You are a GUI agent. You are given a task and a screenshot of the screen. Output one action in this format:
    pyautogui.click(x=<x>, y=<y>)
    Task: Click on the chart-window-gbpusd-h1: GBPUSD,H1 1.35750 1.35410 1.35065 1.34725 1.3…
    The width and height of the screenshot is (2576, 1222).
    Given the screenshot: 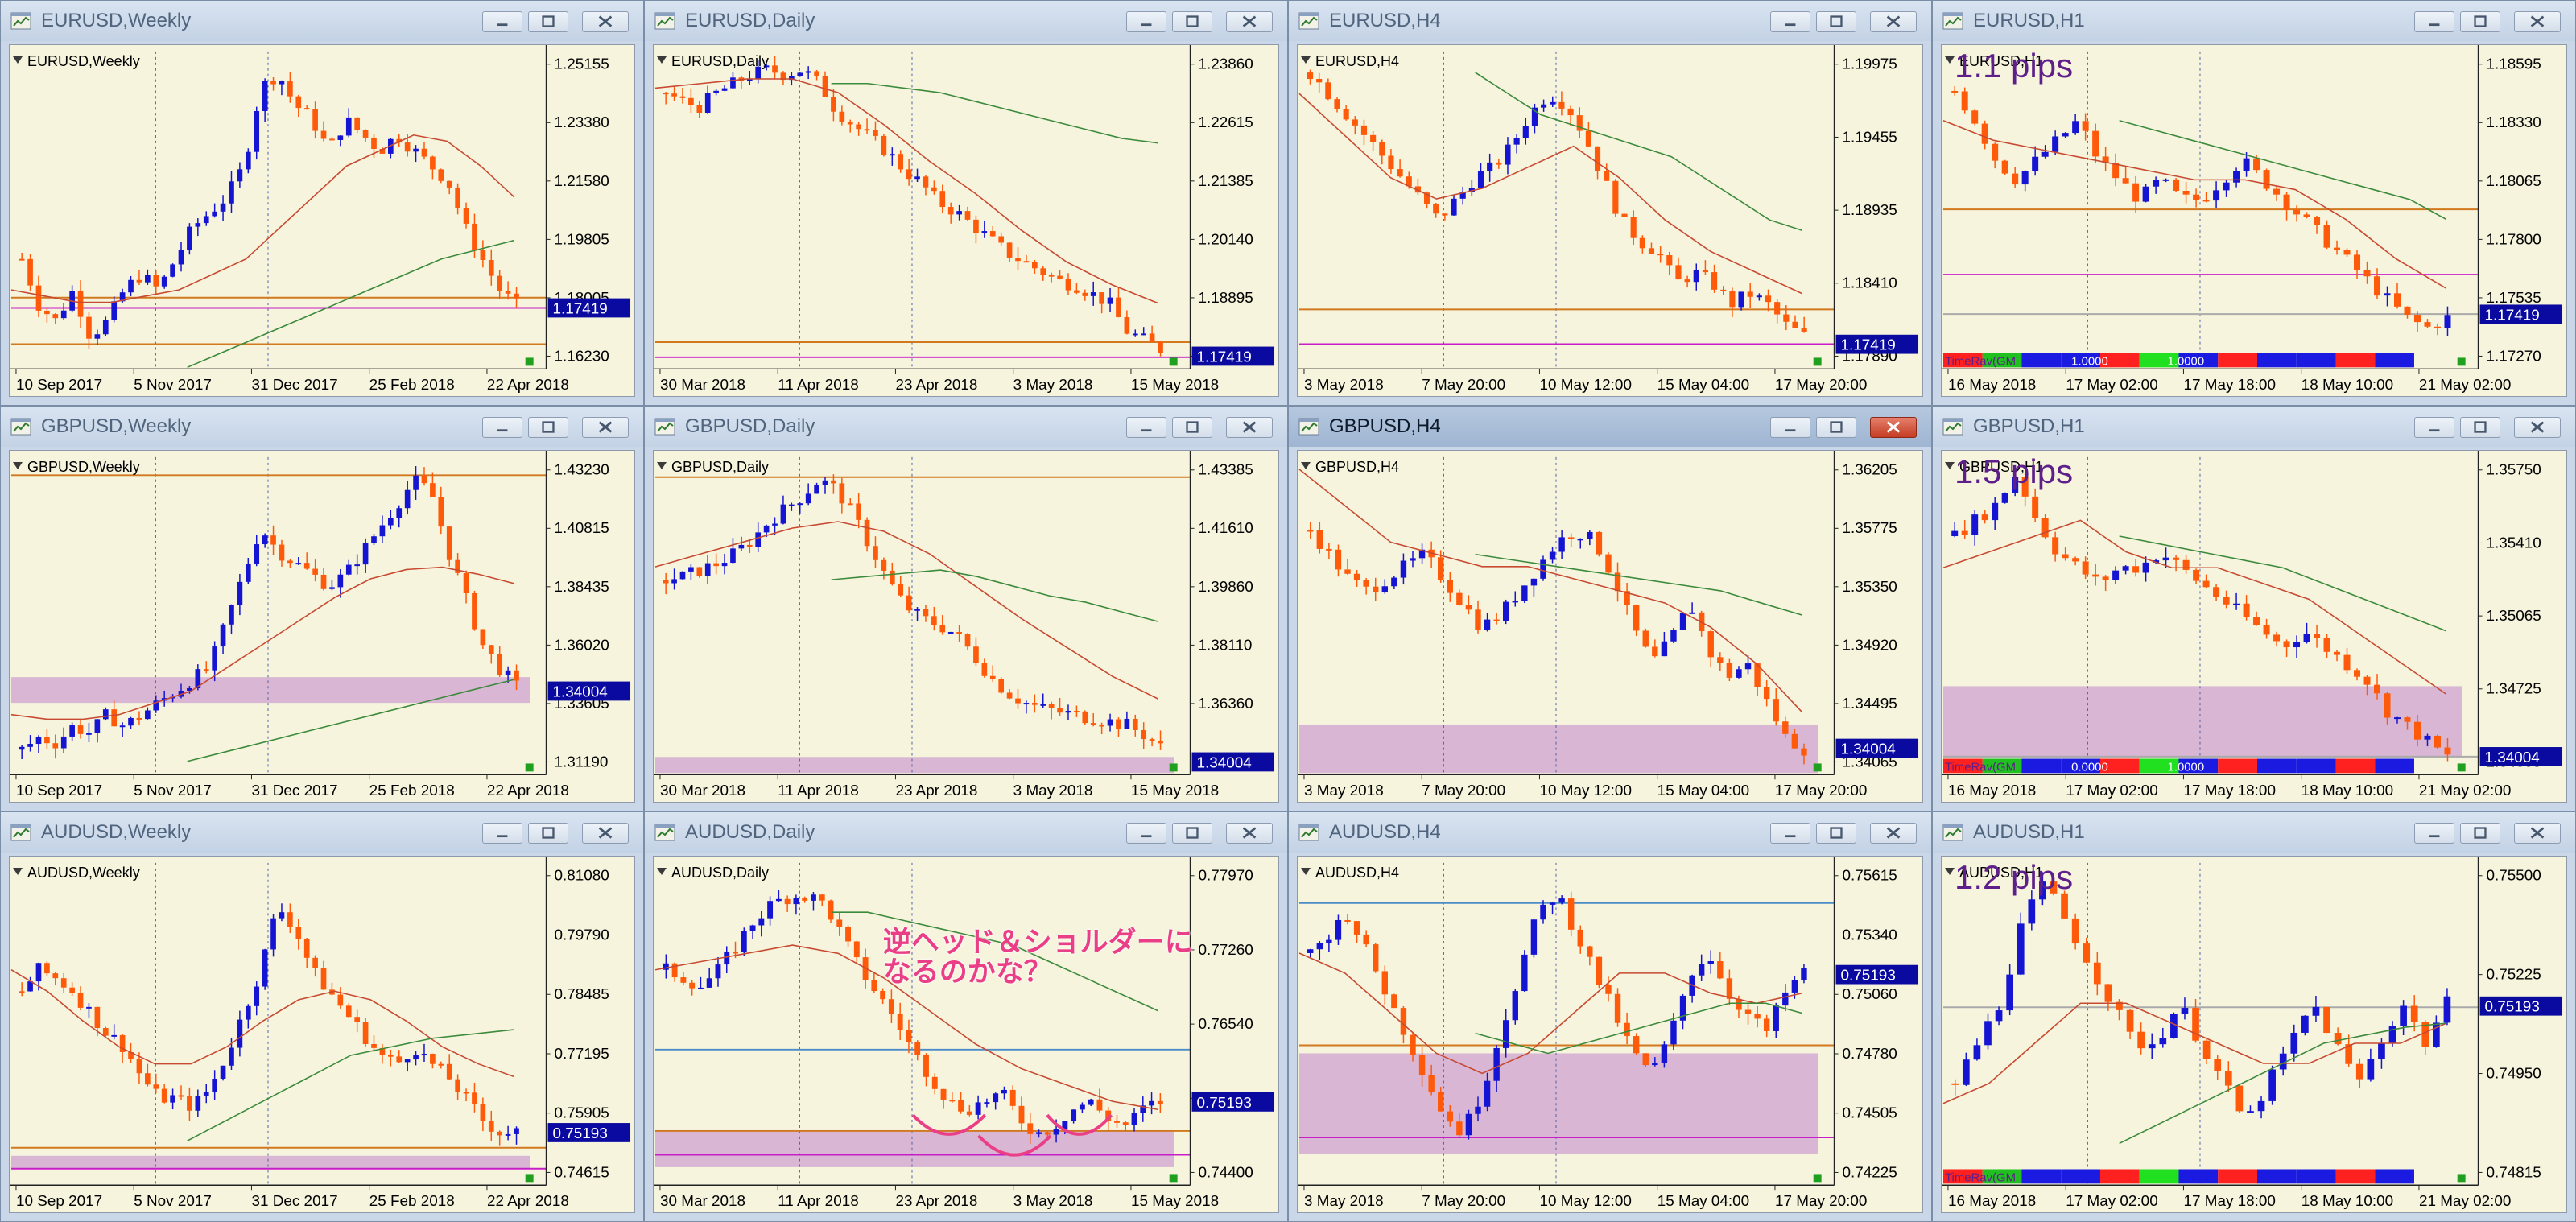 What is the action you would take?
    pyautogui.click(x=2254, y=608)
    